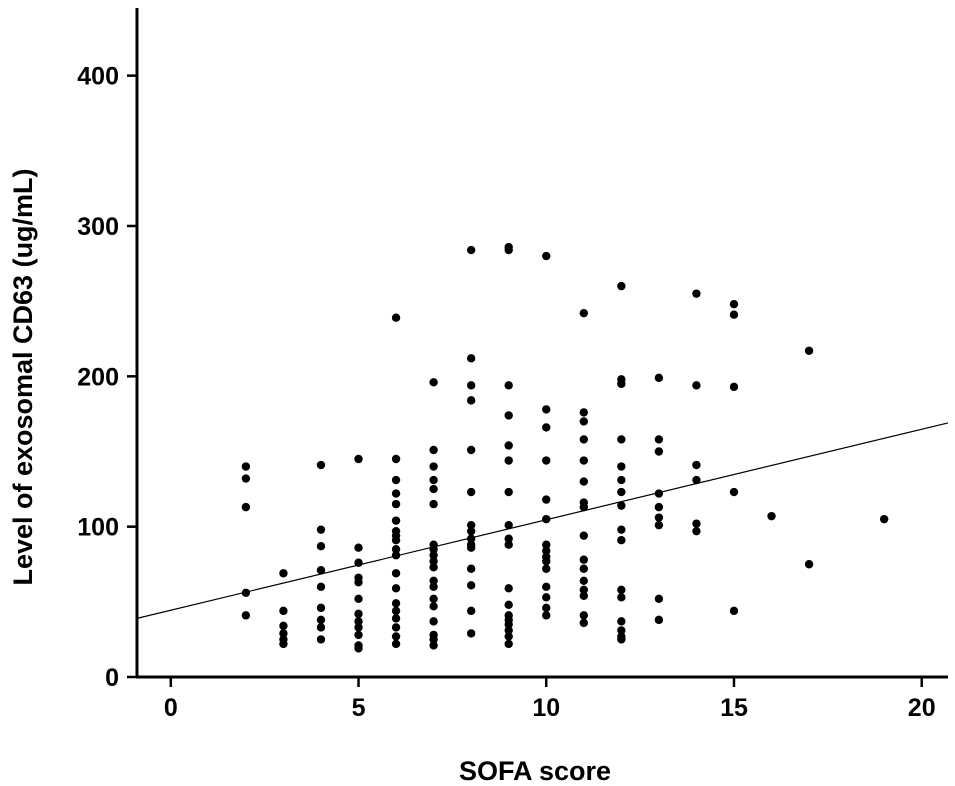  I want to click on x-axis-label: SOFA score, so click(535, 771).